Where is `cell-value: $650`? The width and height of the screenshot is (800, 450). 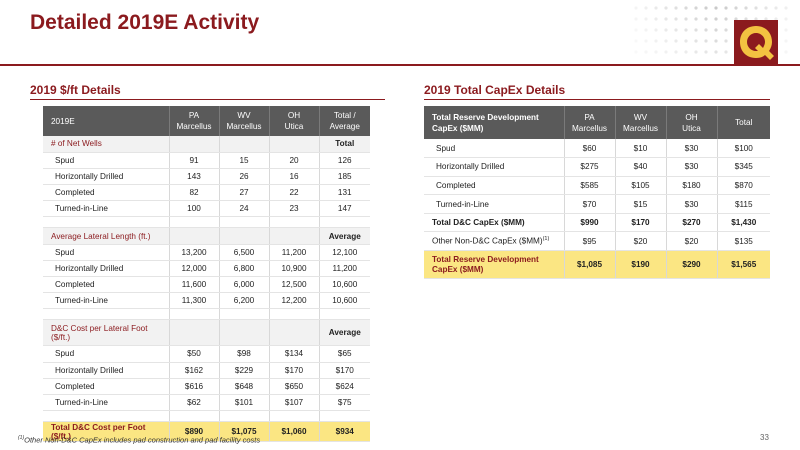 cell-value: $650 is located at coordinates (293, 386).